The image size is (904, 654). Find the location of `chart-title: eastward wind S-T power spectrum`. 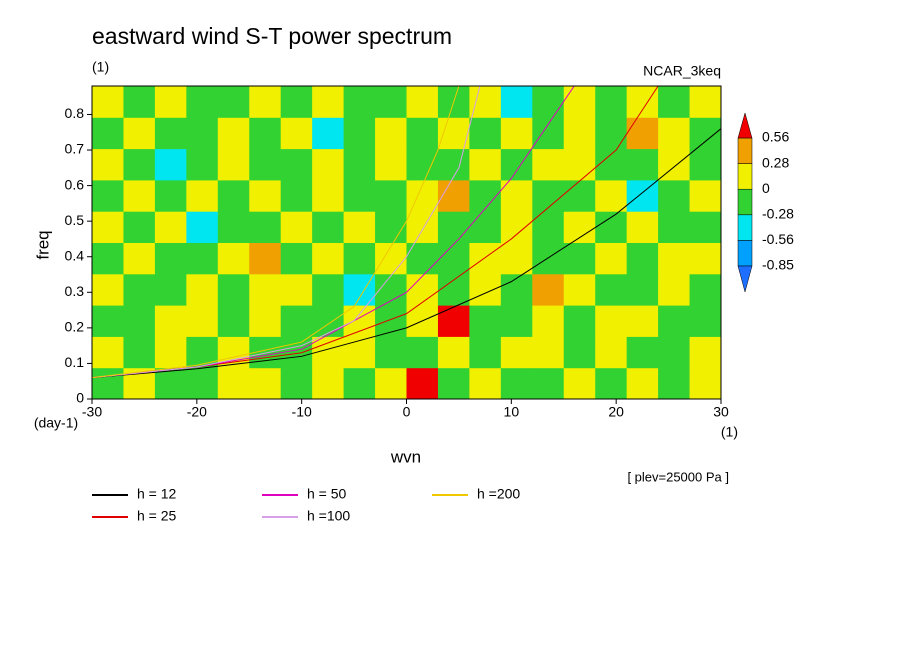

chart-title: eastward wind S-T power spectrum is located at coordinates (272, 36).